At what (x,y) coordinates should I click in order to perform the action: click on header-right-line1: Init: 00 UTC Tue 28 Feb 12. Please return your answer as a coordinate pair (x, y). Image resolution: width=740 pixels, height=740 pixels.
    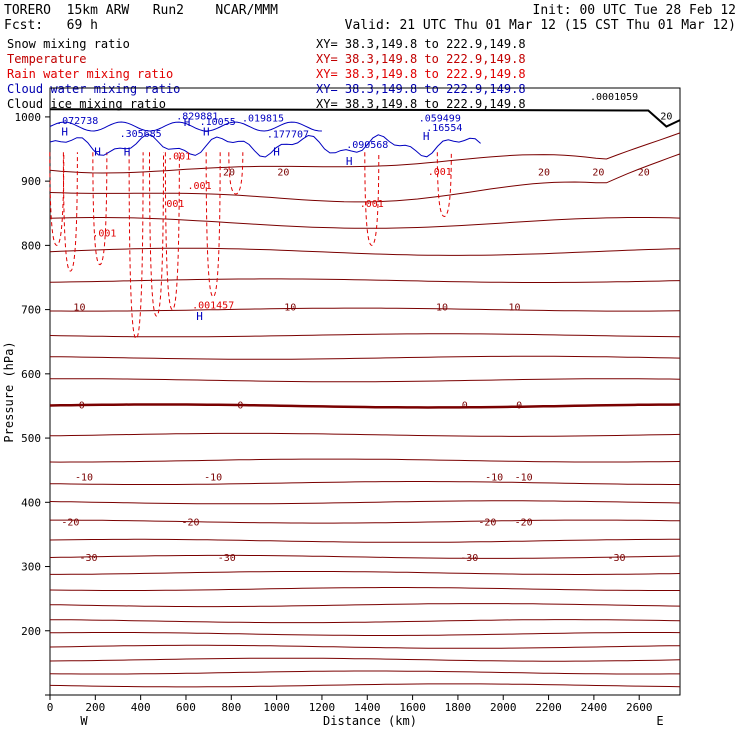
    Looking at the image, I should click on (634, 10).